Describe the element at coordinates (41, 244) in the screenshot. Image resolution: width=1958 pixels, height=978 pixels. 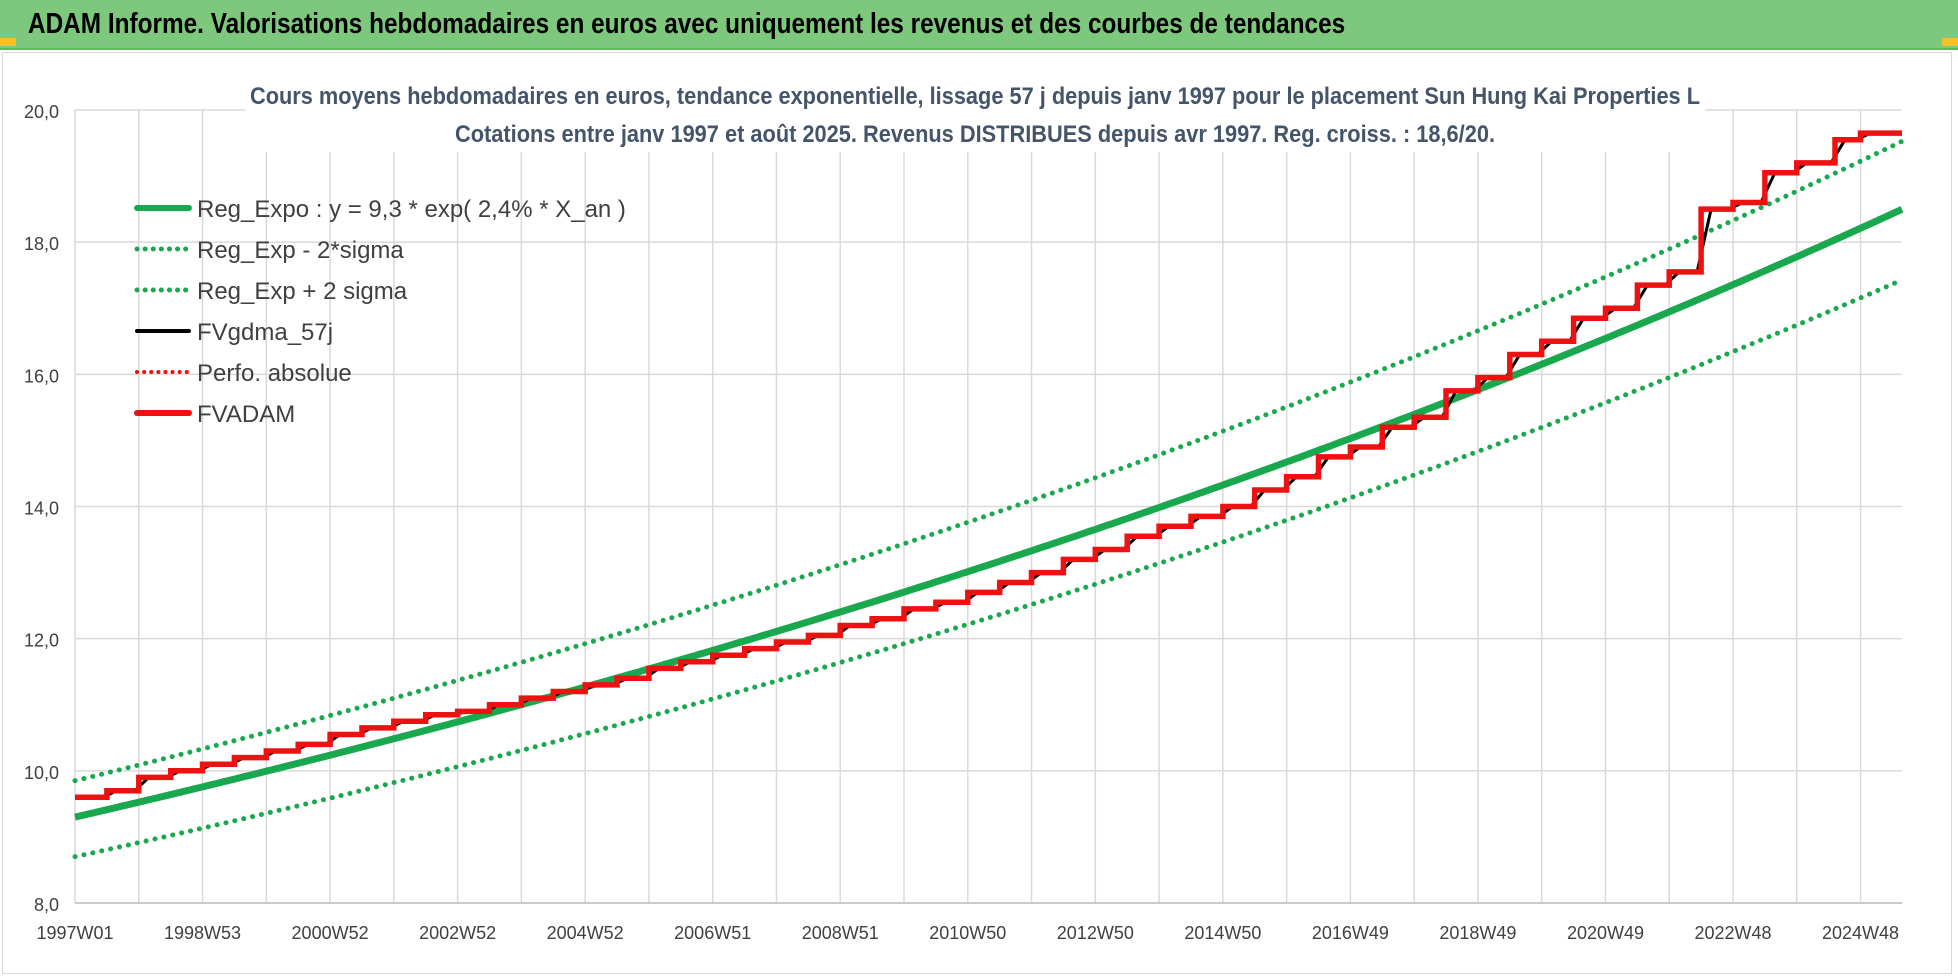
I see `y-tick-label: 18,0` at that location.